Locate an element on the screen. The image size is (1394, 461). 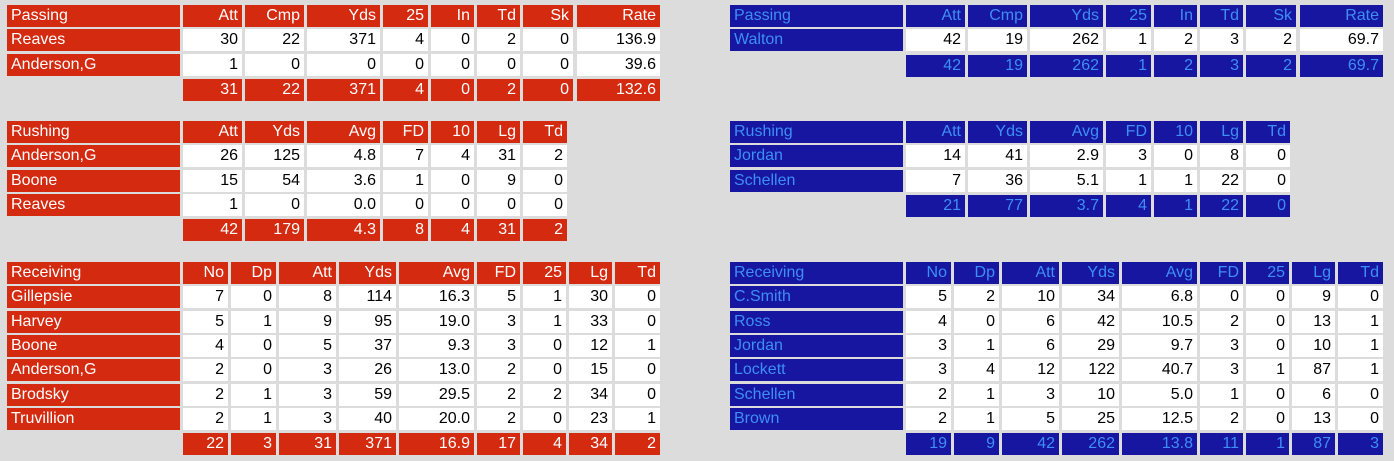
player-name: Anderson,G is located at coordinates (93, 156).